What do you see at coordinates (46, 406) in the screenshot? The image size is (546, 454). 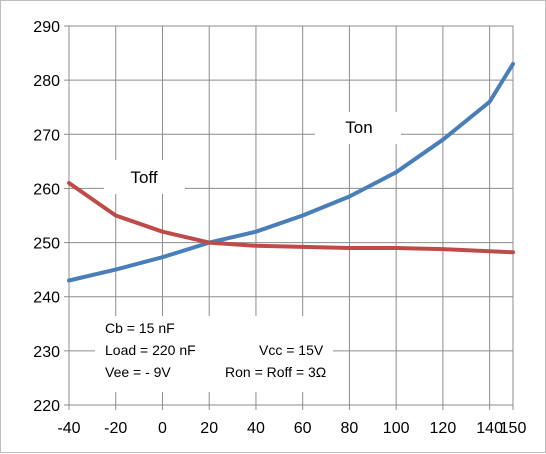 I see `y-tick-label: 220` at bounding box center [46, 406].